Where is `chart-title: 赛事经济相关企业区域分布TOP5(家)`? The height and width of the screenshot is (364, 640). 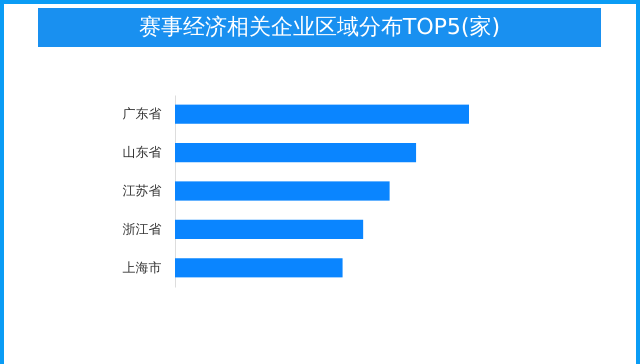
chart-title: 赛事经济相关企业区域分布TOP5(家) is located at coordinates (319, 27).